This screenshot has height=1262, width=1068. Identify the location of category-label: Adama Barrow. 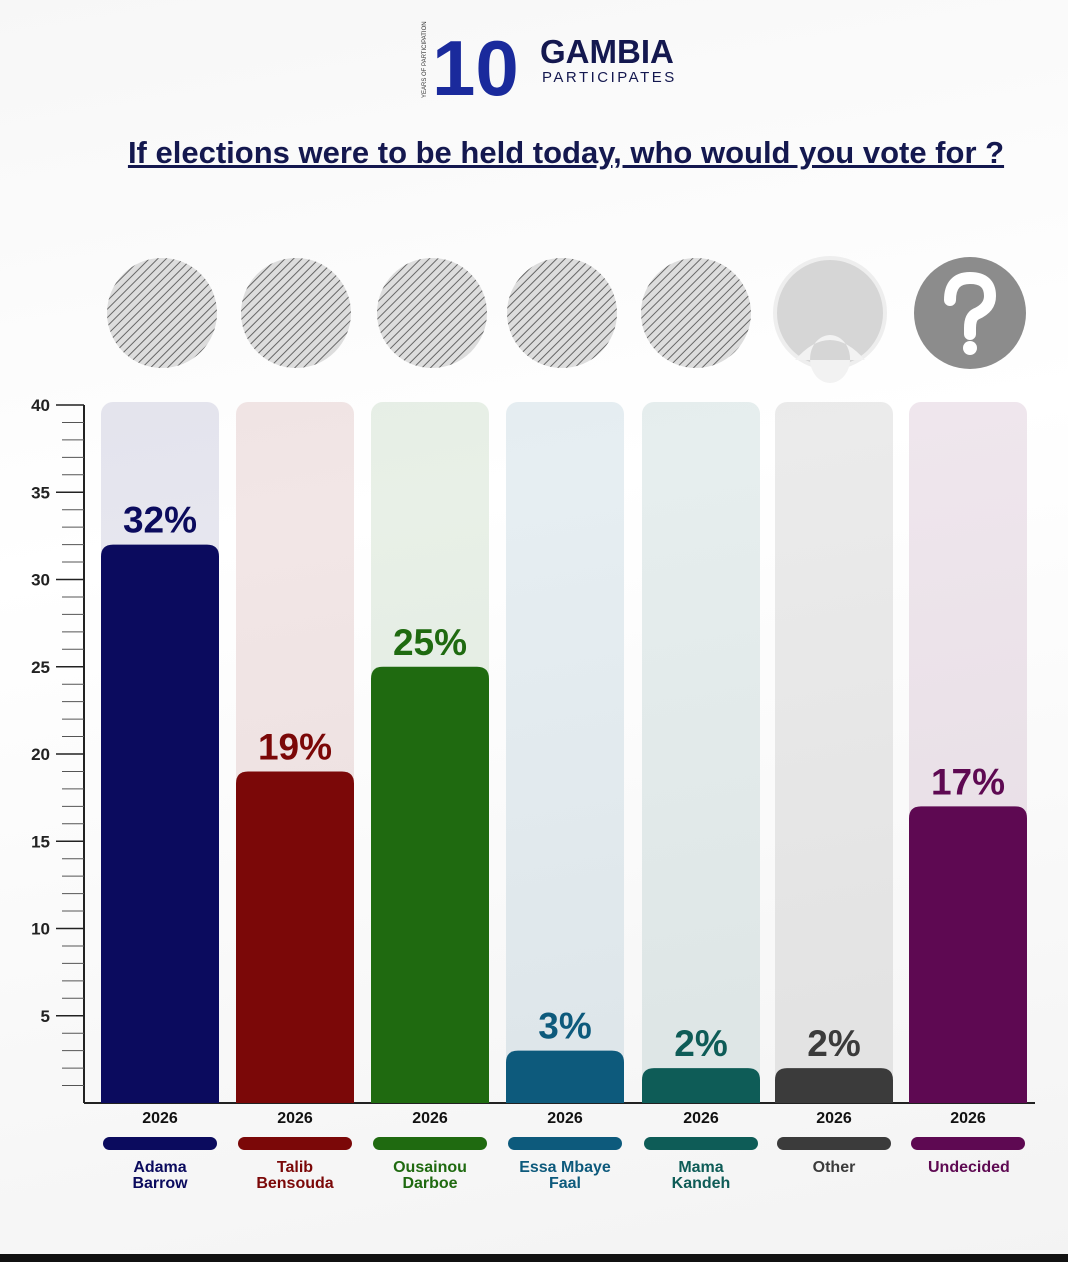
(160, 1175).